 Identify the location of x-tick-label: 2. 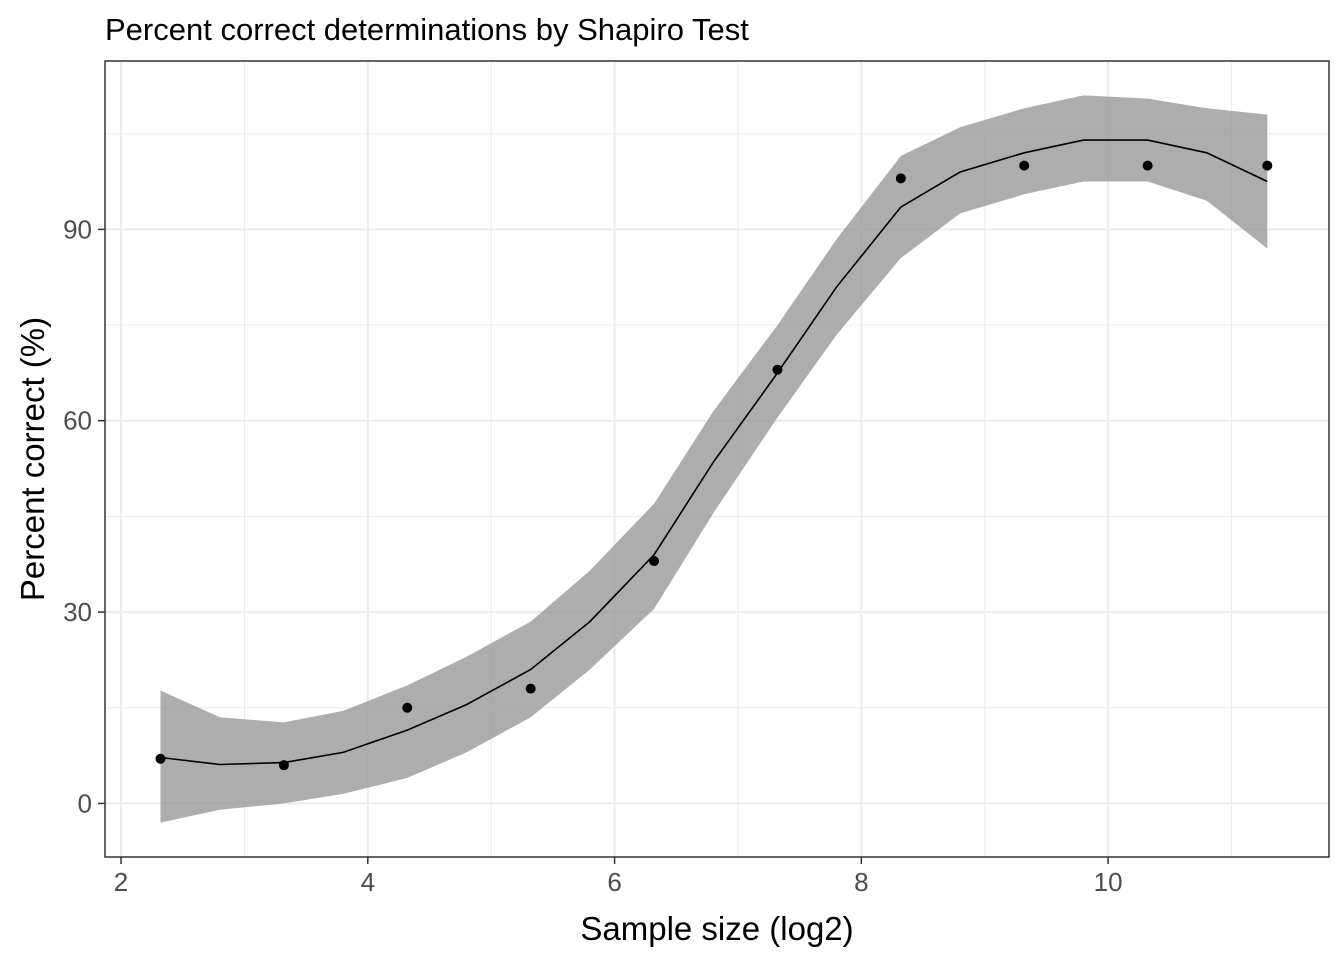
(121, 882).